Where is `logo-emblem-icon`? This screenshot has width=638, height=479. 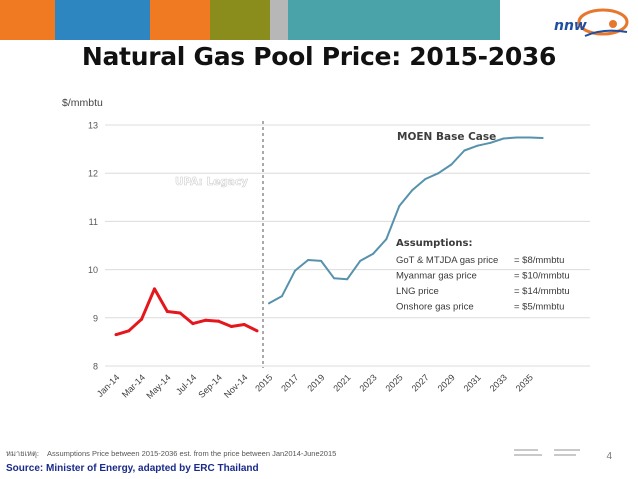 logo-emblem-icon is located at coordinates (590, 26).